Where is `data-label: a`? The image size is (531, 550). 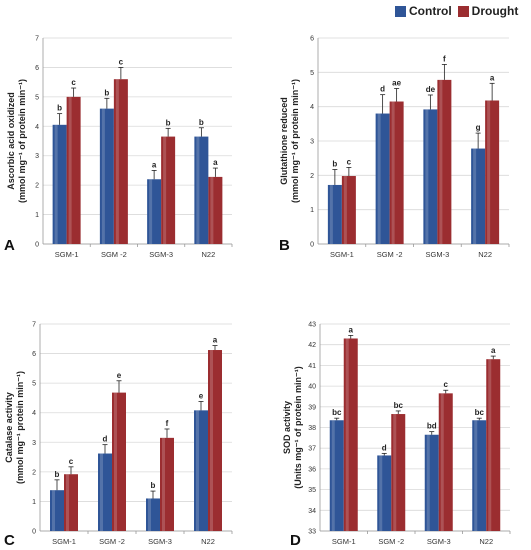 data-label: a is located at coordinates (351, 329).